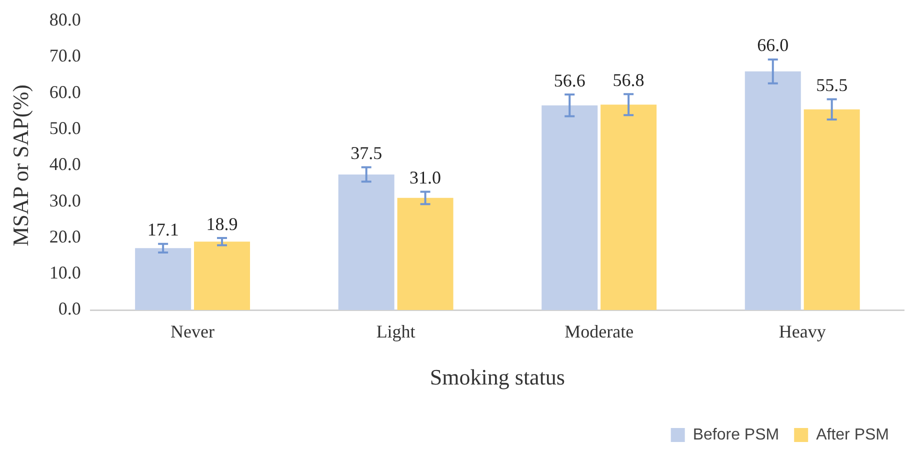 Image resolution: width=914 pixels, height=453 pixels. What do you see at coordinates (832, 84) in the screenshot?
I see `data-label: 55.5` at bounding box center [832, 84].